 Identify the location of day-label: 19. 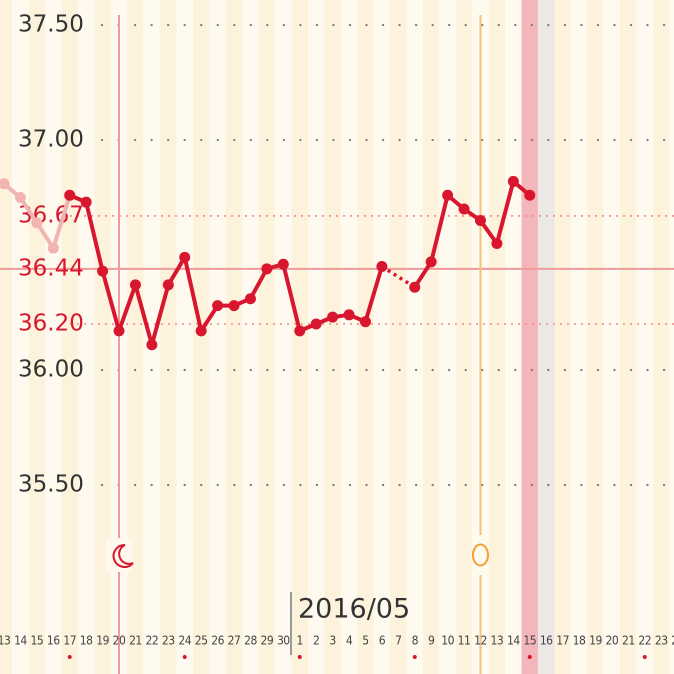
(102, 641).